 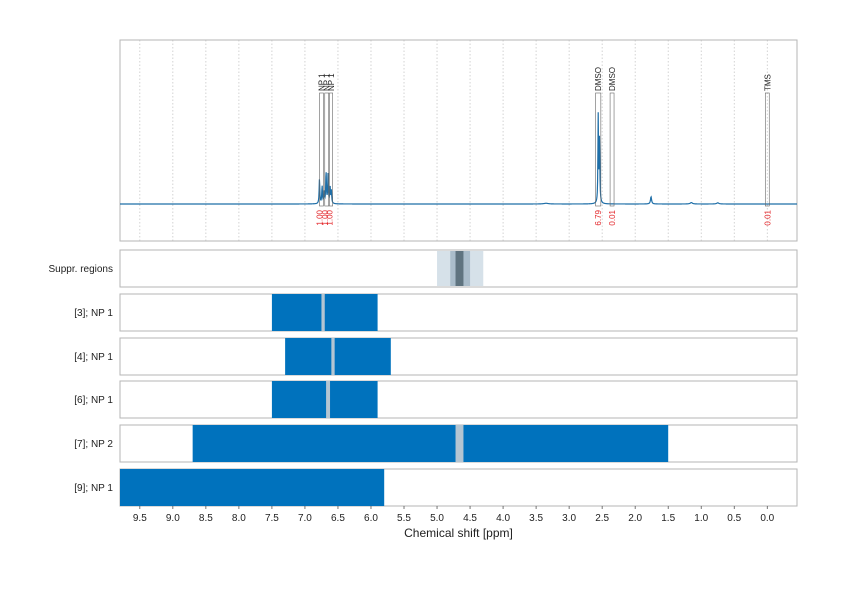 What do you see at coordinates (470, 518) in the screenshot?
I see `x-tick-label: 4.5` at bounding box center [470, 518].